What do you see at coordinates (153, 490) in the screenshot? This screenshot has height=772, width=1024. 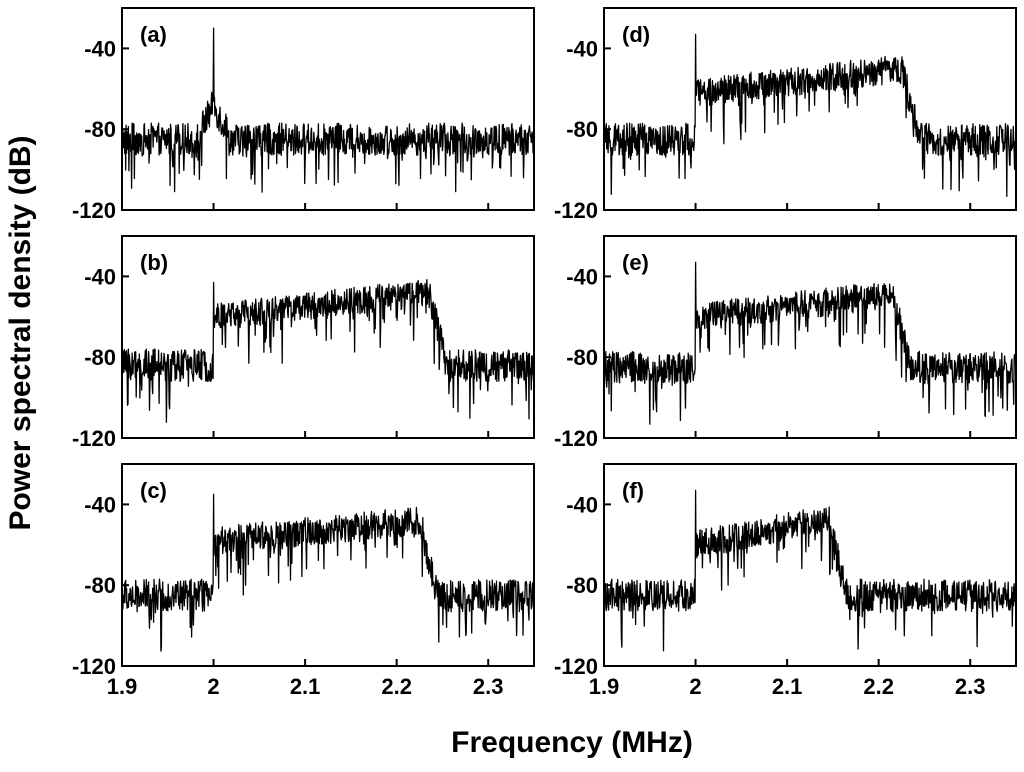 I see `panel-label: (c)` at bounding box center [153, 490].